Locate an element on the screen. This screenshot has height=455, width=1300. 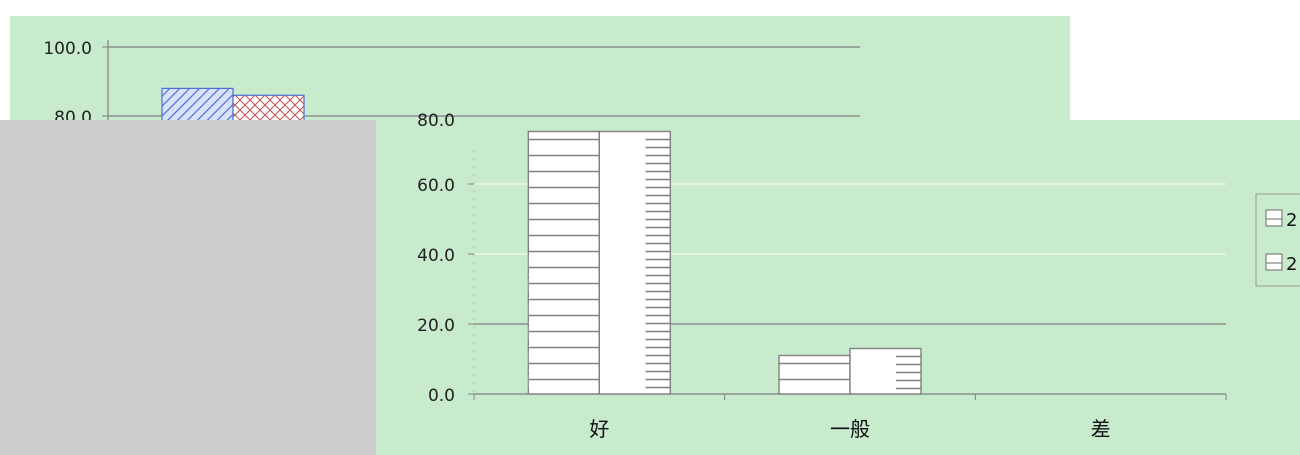
front-ytick-label: 40.0 is located at coordinates (436, 256).